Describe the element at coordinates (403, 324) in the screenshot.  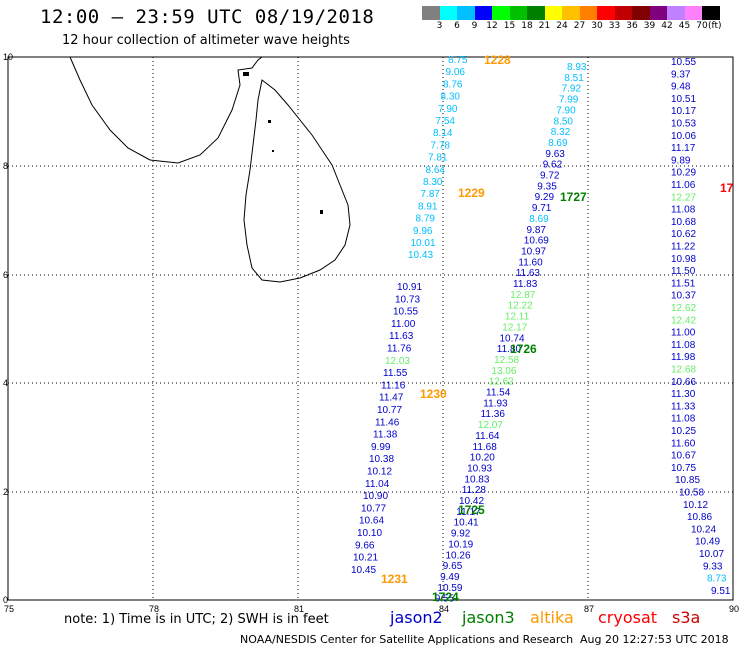
I see `swh-value: 11.00` at that location.